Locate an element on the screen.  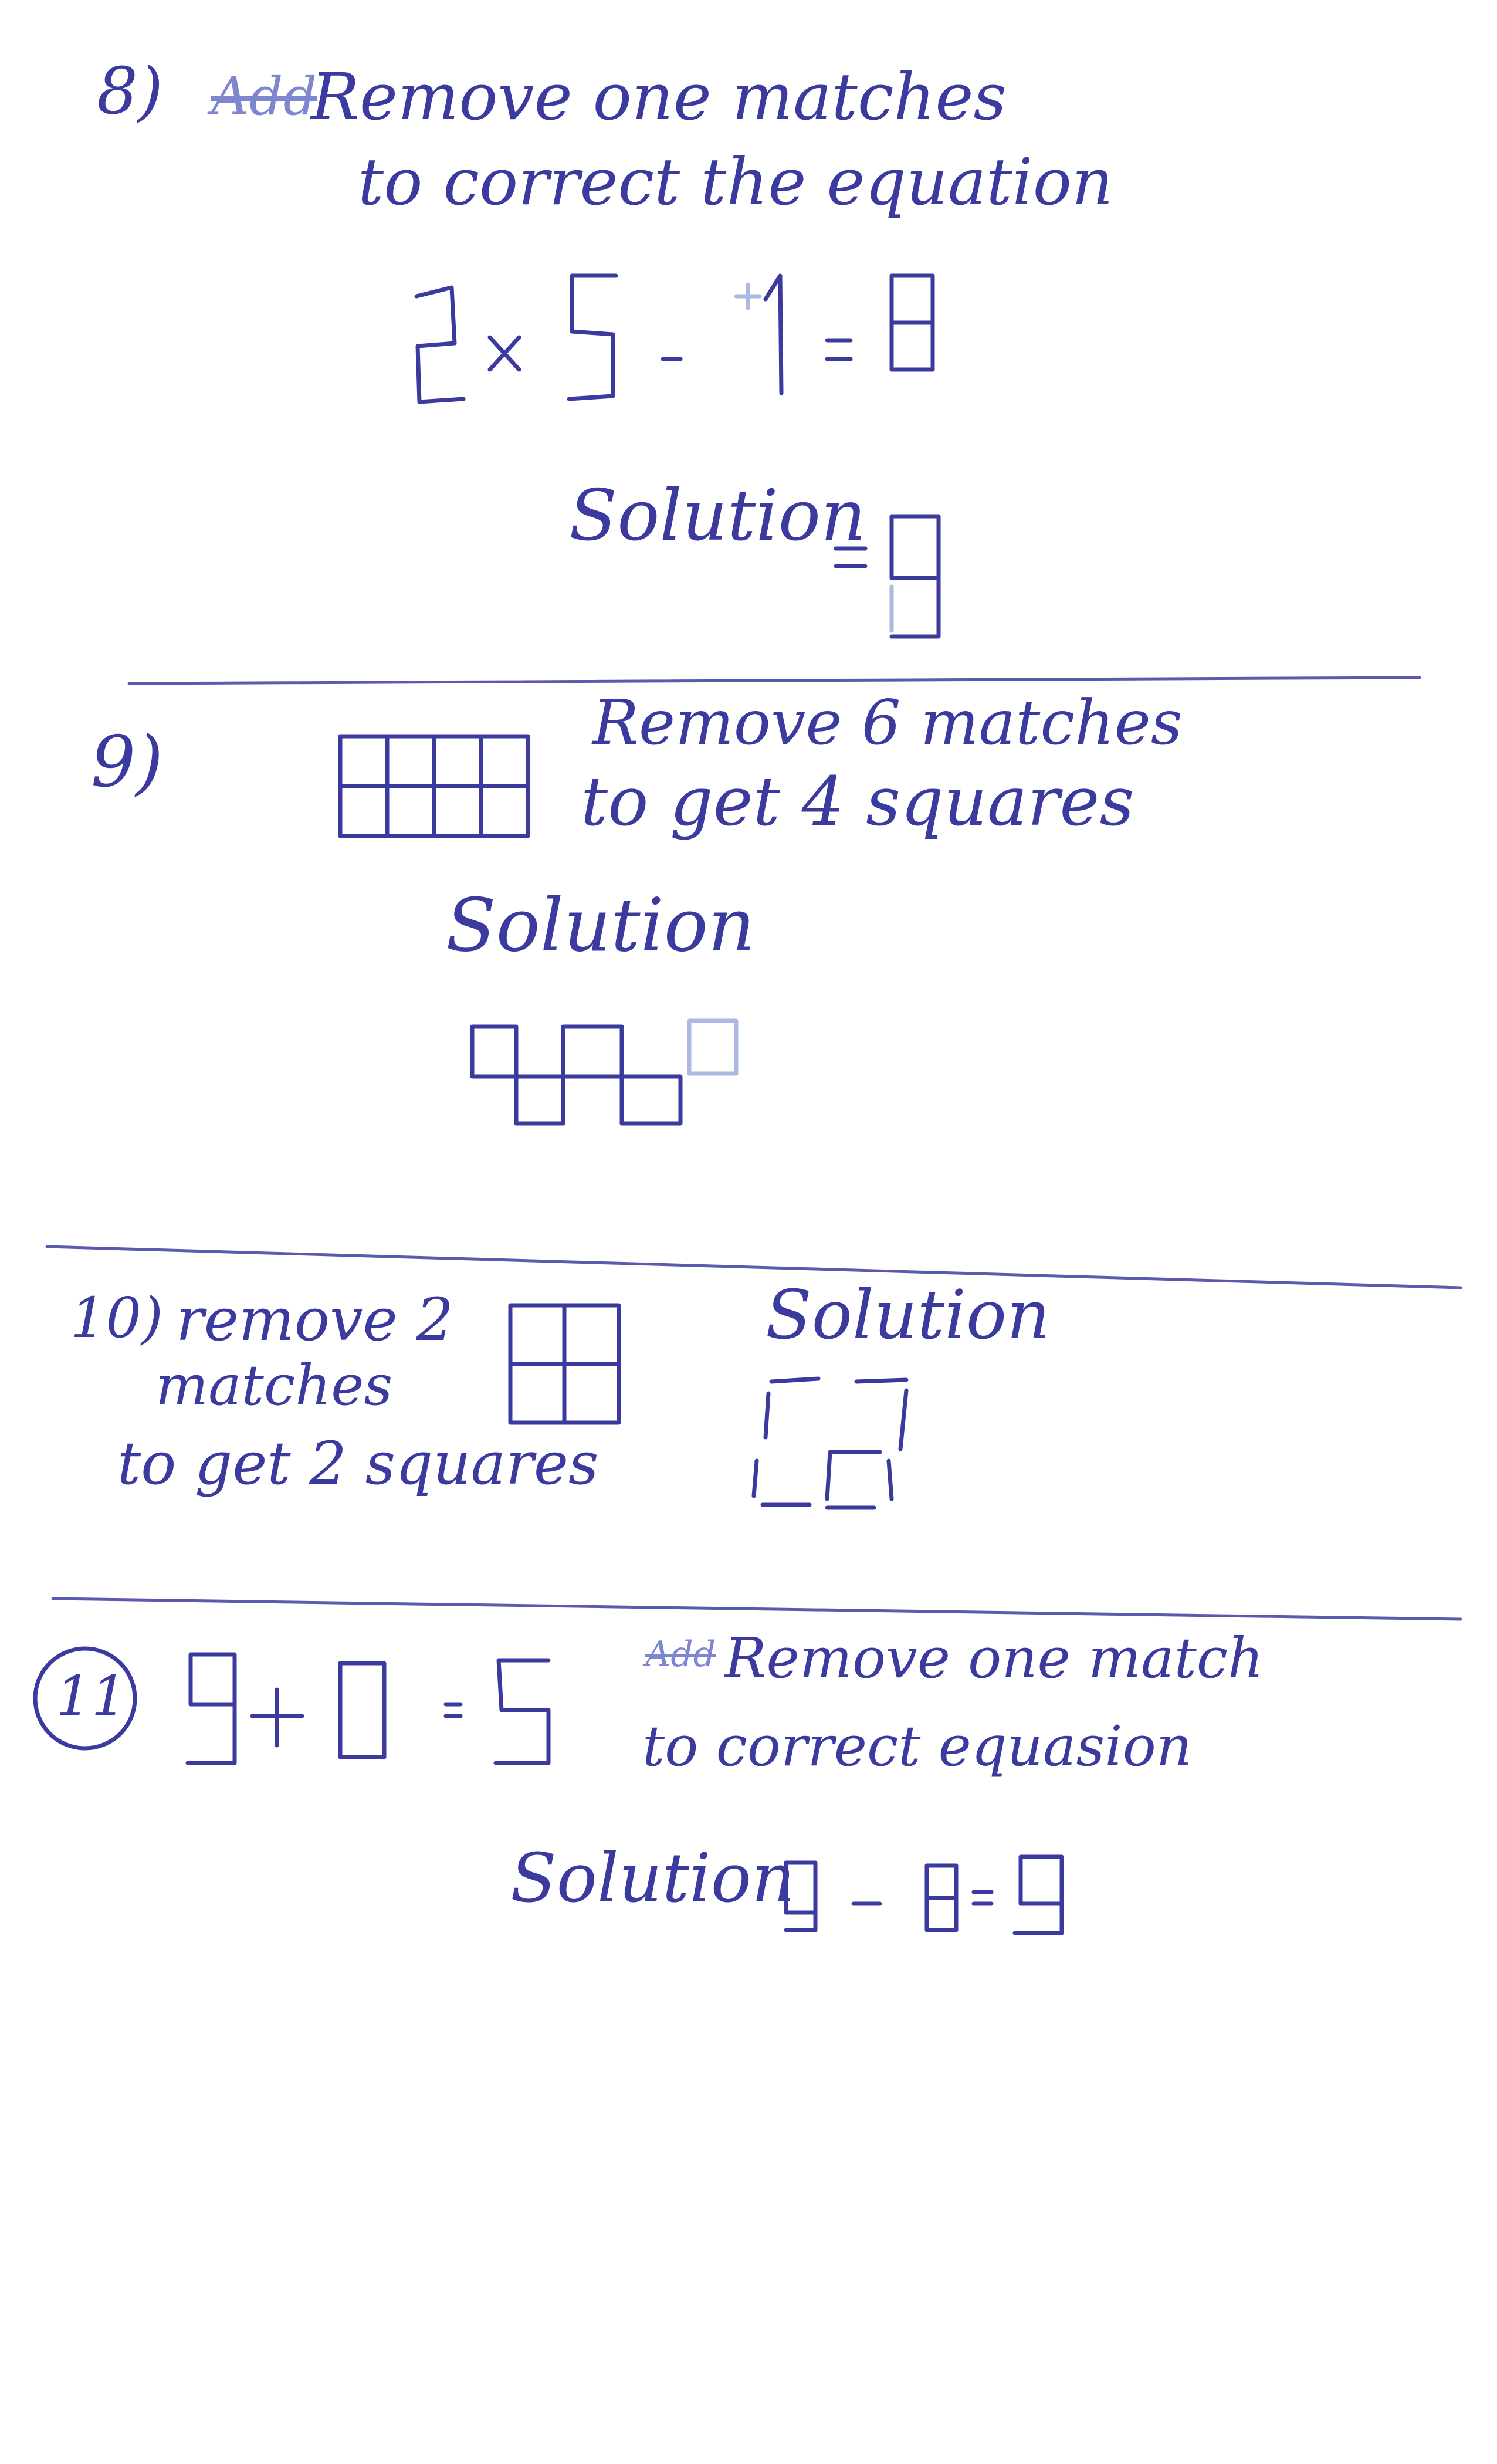
problem-11-solution is located at coordinates (924, 1894).